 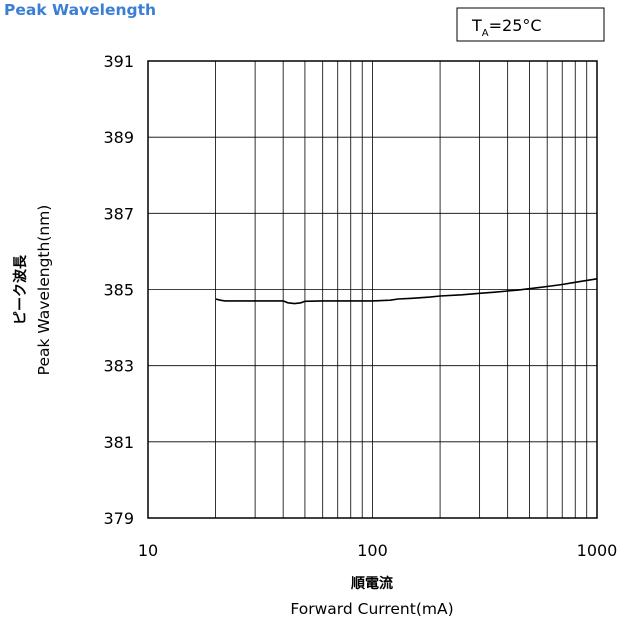 I want to click on y-tick-label: 385, so click(x=118, y=290).